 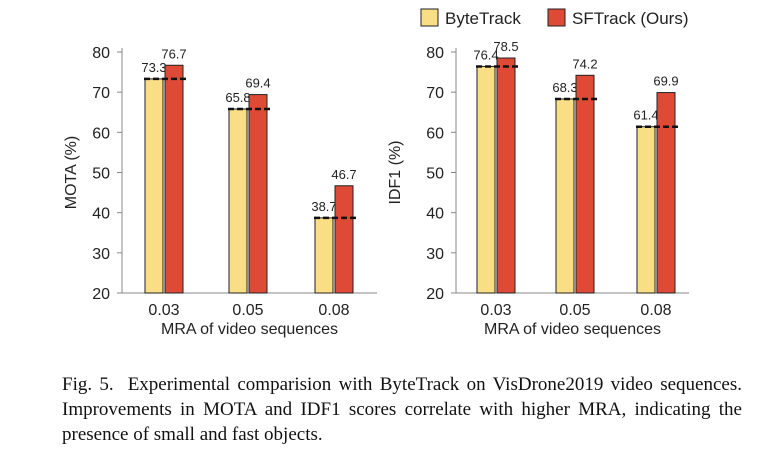 I want to click on data-label: 68.3, so click(x=564, y=87).